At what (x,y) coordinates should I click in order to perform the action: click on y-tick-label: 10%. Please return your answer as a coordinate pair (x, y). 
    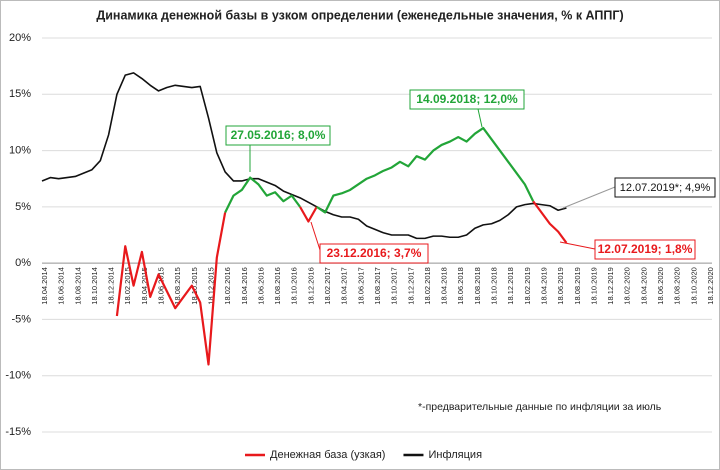
    Looking at the image, I should click on (20, 150).